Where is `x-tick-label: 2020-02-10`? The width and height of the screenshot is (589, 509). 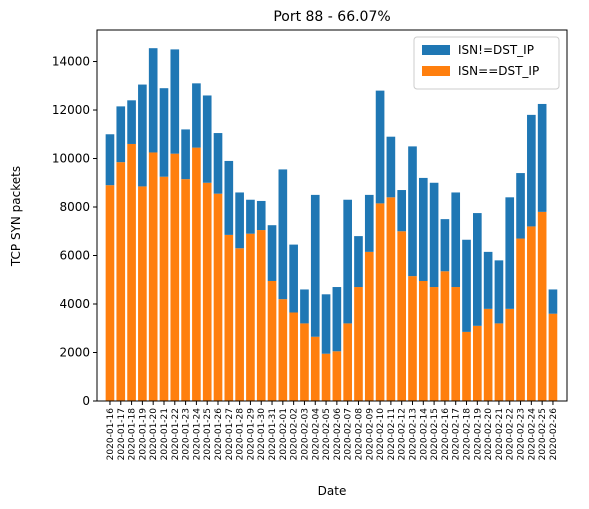
x-tick-label: 2020-02-10 is located at coordinates (381, 434).